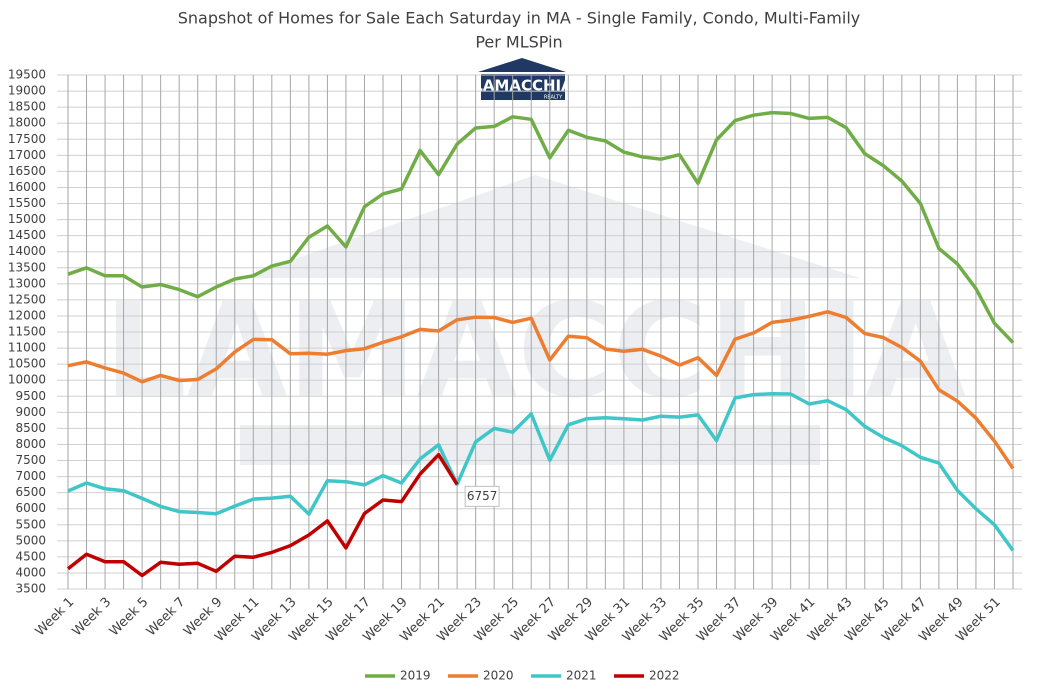  I want to click on y-tick-label: 16000, so click(27, 187).